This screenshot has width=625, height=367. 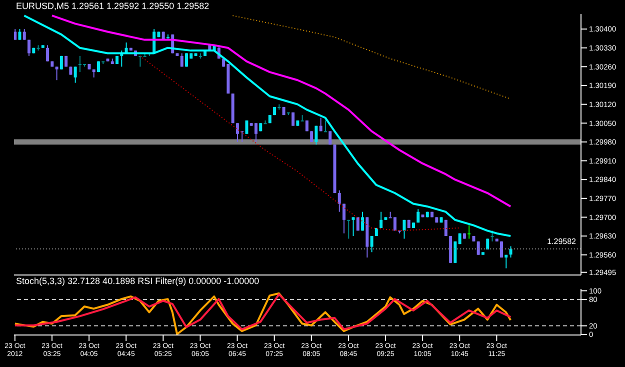 What do you see at coordinates (138, 281) in the screenshot?
I see `chart-title: Stoch(5,3,3) 32.7128 40.1898 RSI Filter(9) 0.00000 -1.00000` at bounding box center [138, 281].